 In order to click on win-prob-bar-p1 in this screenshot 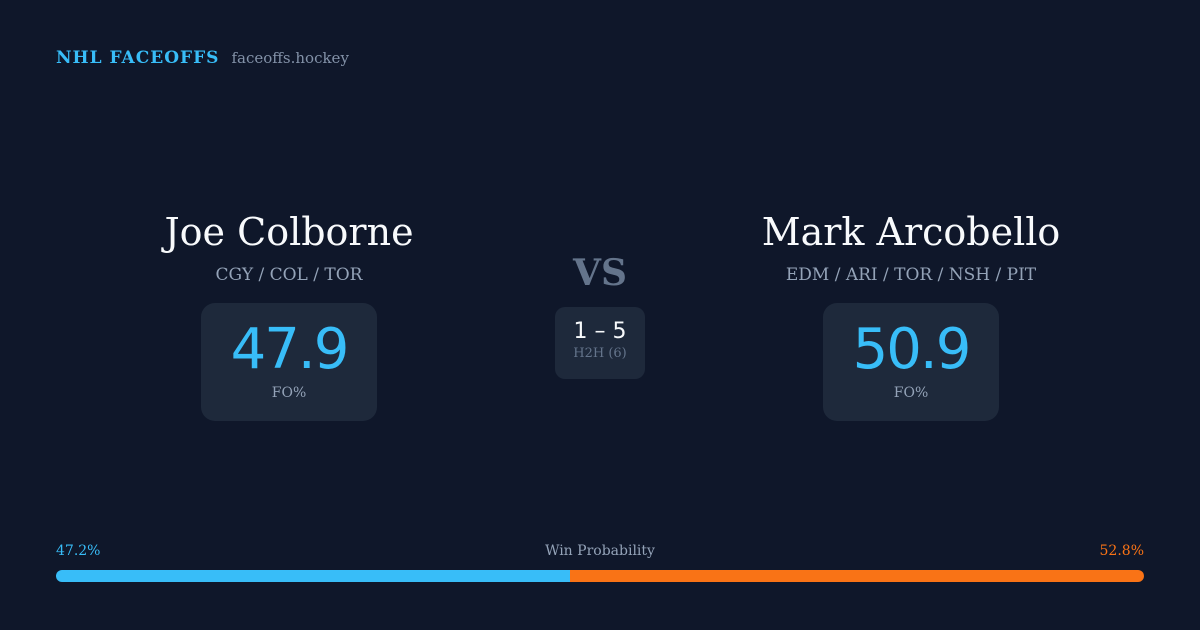, I will do `click(313, 576)`.